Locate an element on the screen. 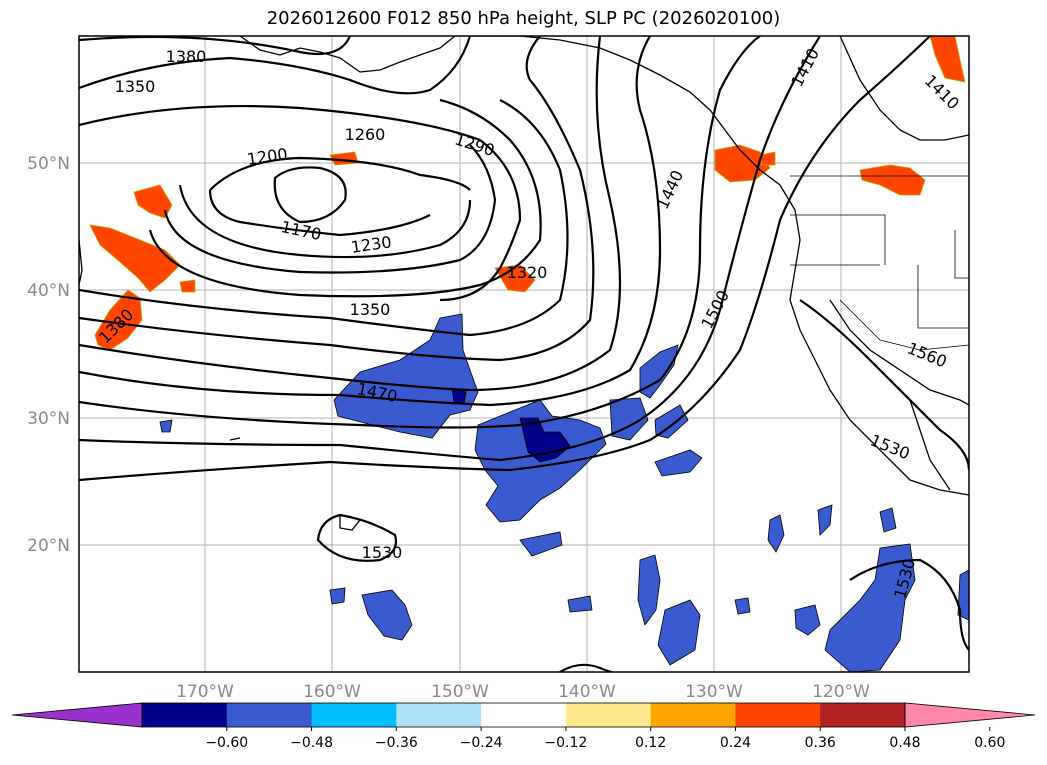 Image resolution: width=1047 pixels, height=765 pixels. lat-label: 30°N is located at coordinates (48, 419).